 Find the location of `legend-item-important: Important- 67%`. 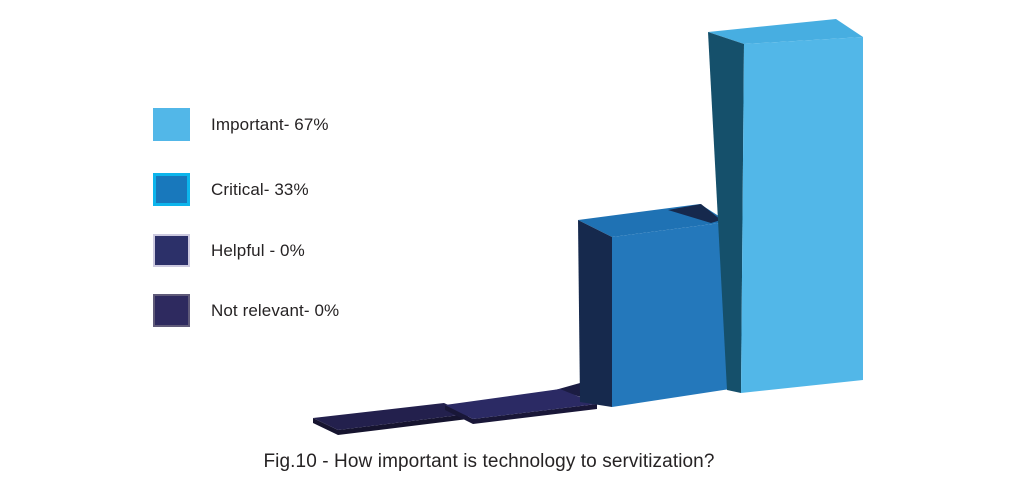

legend-item-important: Important- 67% is located at coordinates (241, 124).